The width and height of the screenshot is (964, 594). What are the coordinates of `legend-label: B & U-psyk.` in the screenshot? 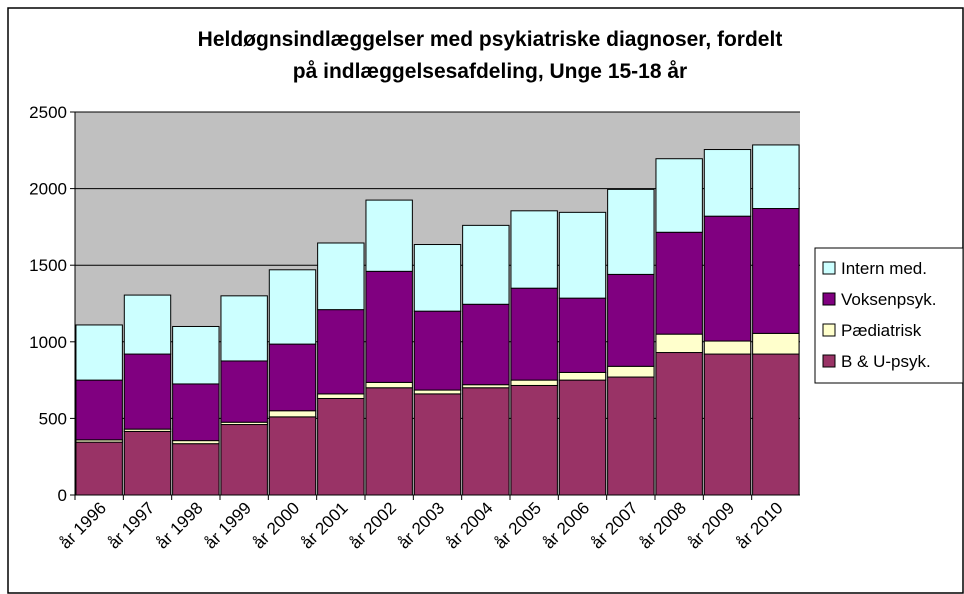 It's located at (886, 361).